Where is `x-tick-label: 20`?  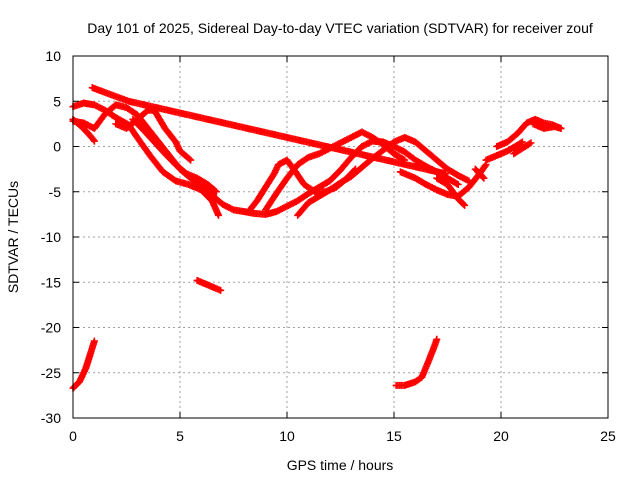
x-tick-label: 20 is located at coordinates (501, 436).